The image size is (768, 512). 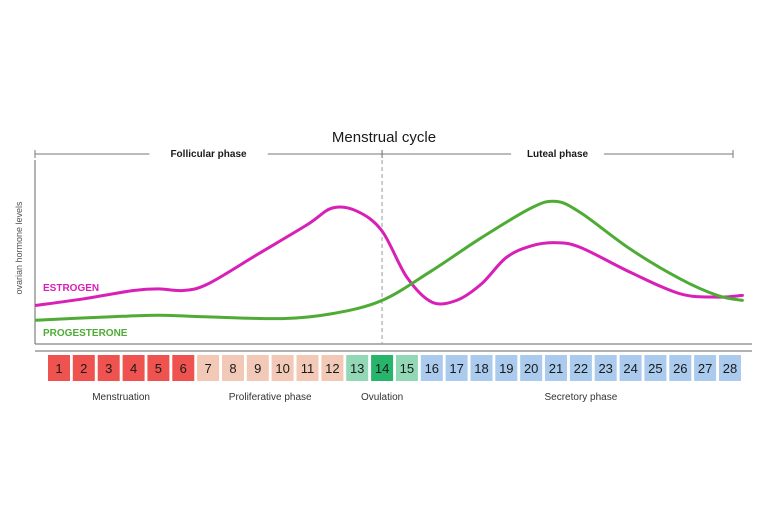 I want to click on day-number: 5, so click(x=158, y=368).